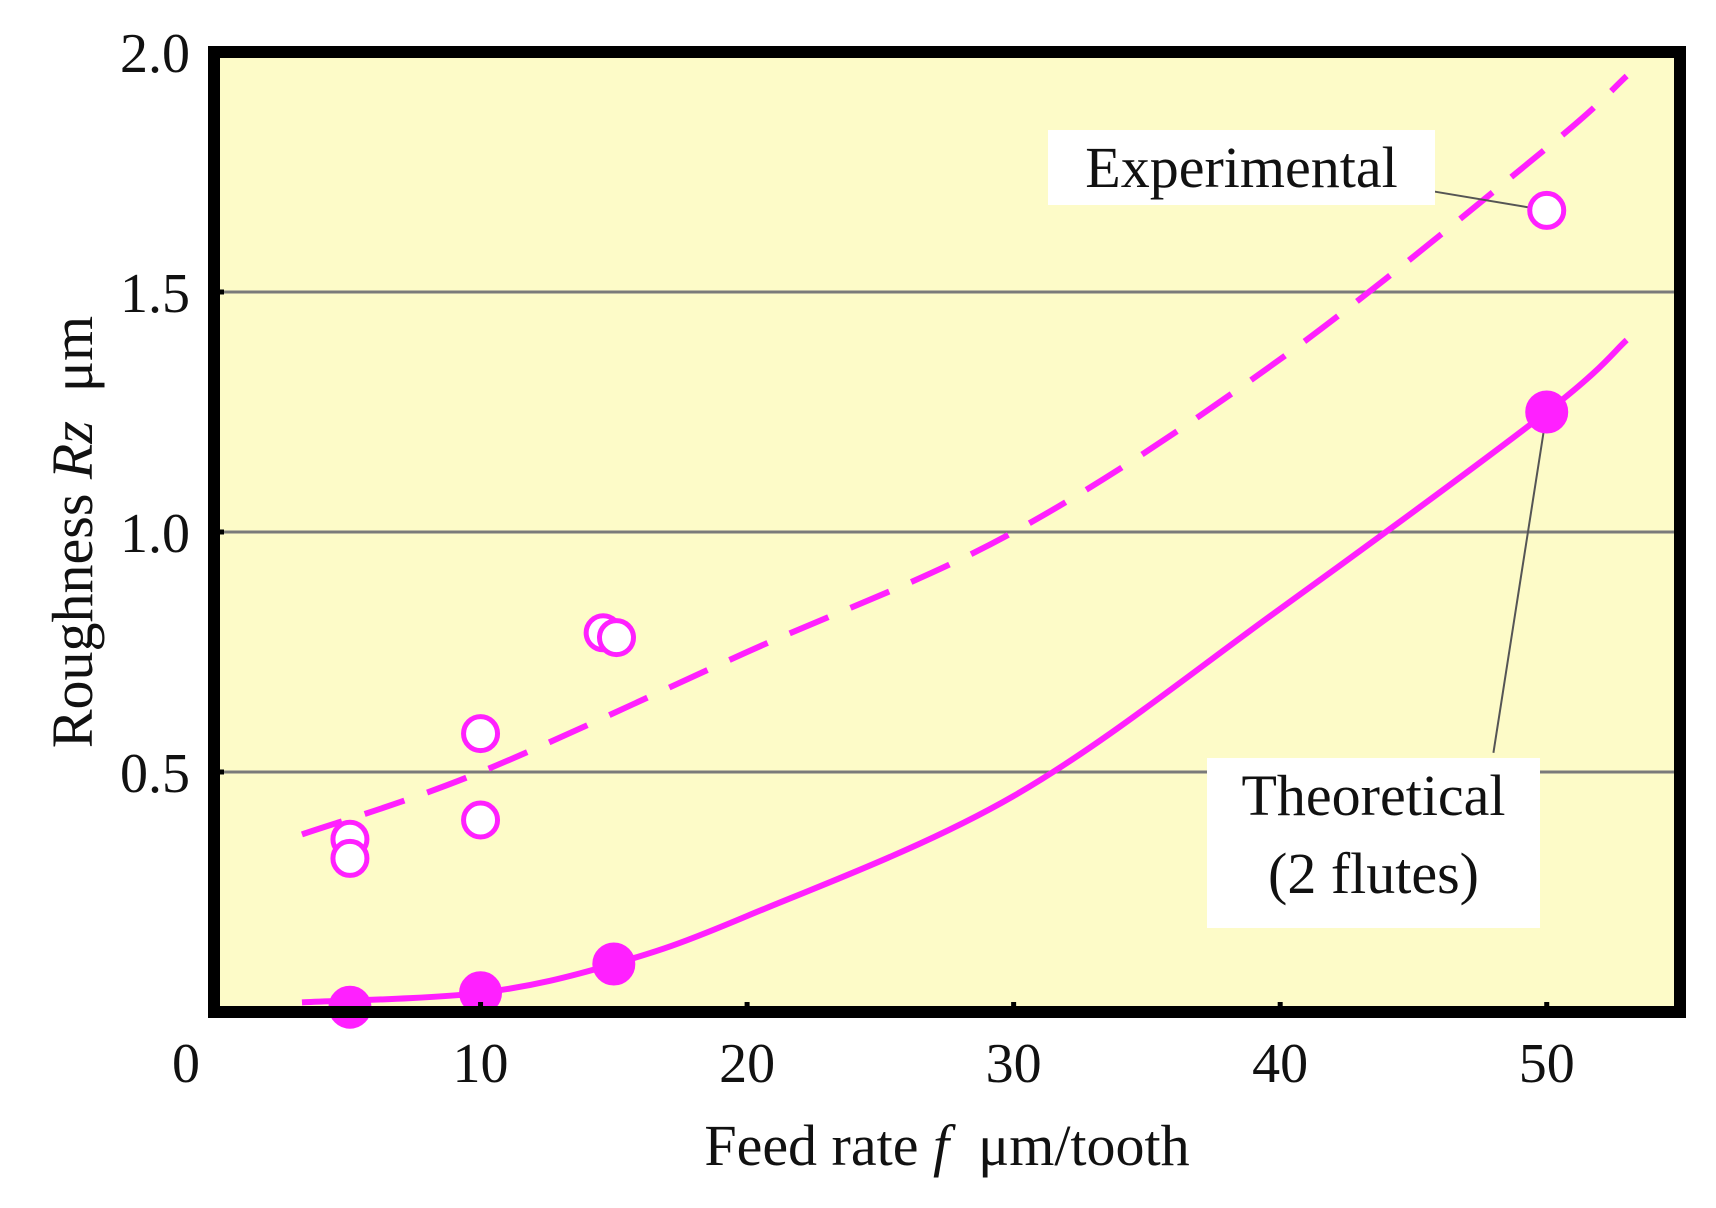 The image size is (1716, 1208). What do you see at coordinates (946, 1145) in the screenshot?
I see `x-axis-label: Feed rate f μm/tooth` at bounding box center [946, 1145].